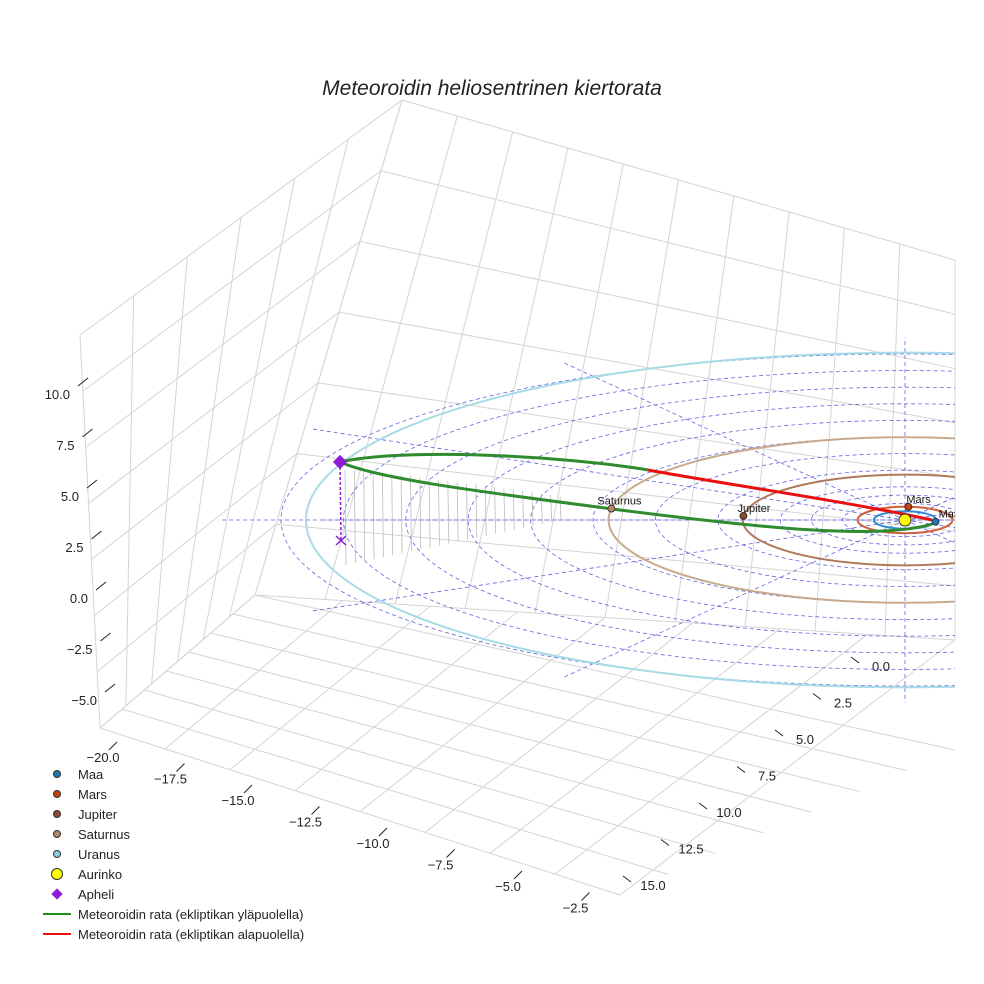  What do you see at coordinates (172, 834) in the screenshot?
I see `legend-item-saturnus: Saturnus` at bounding box center [172, 834].